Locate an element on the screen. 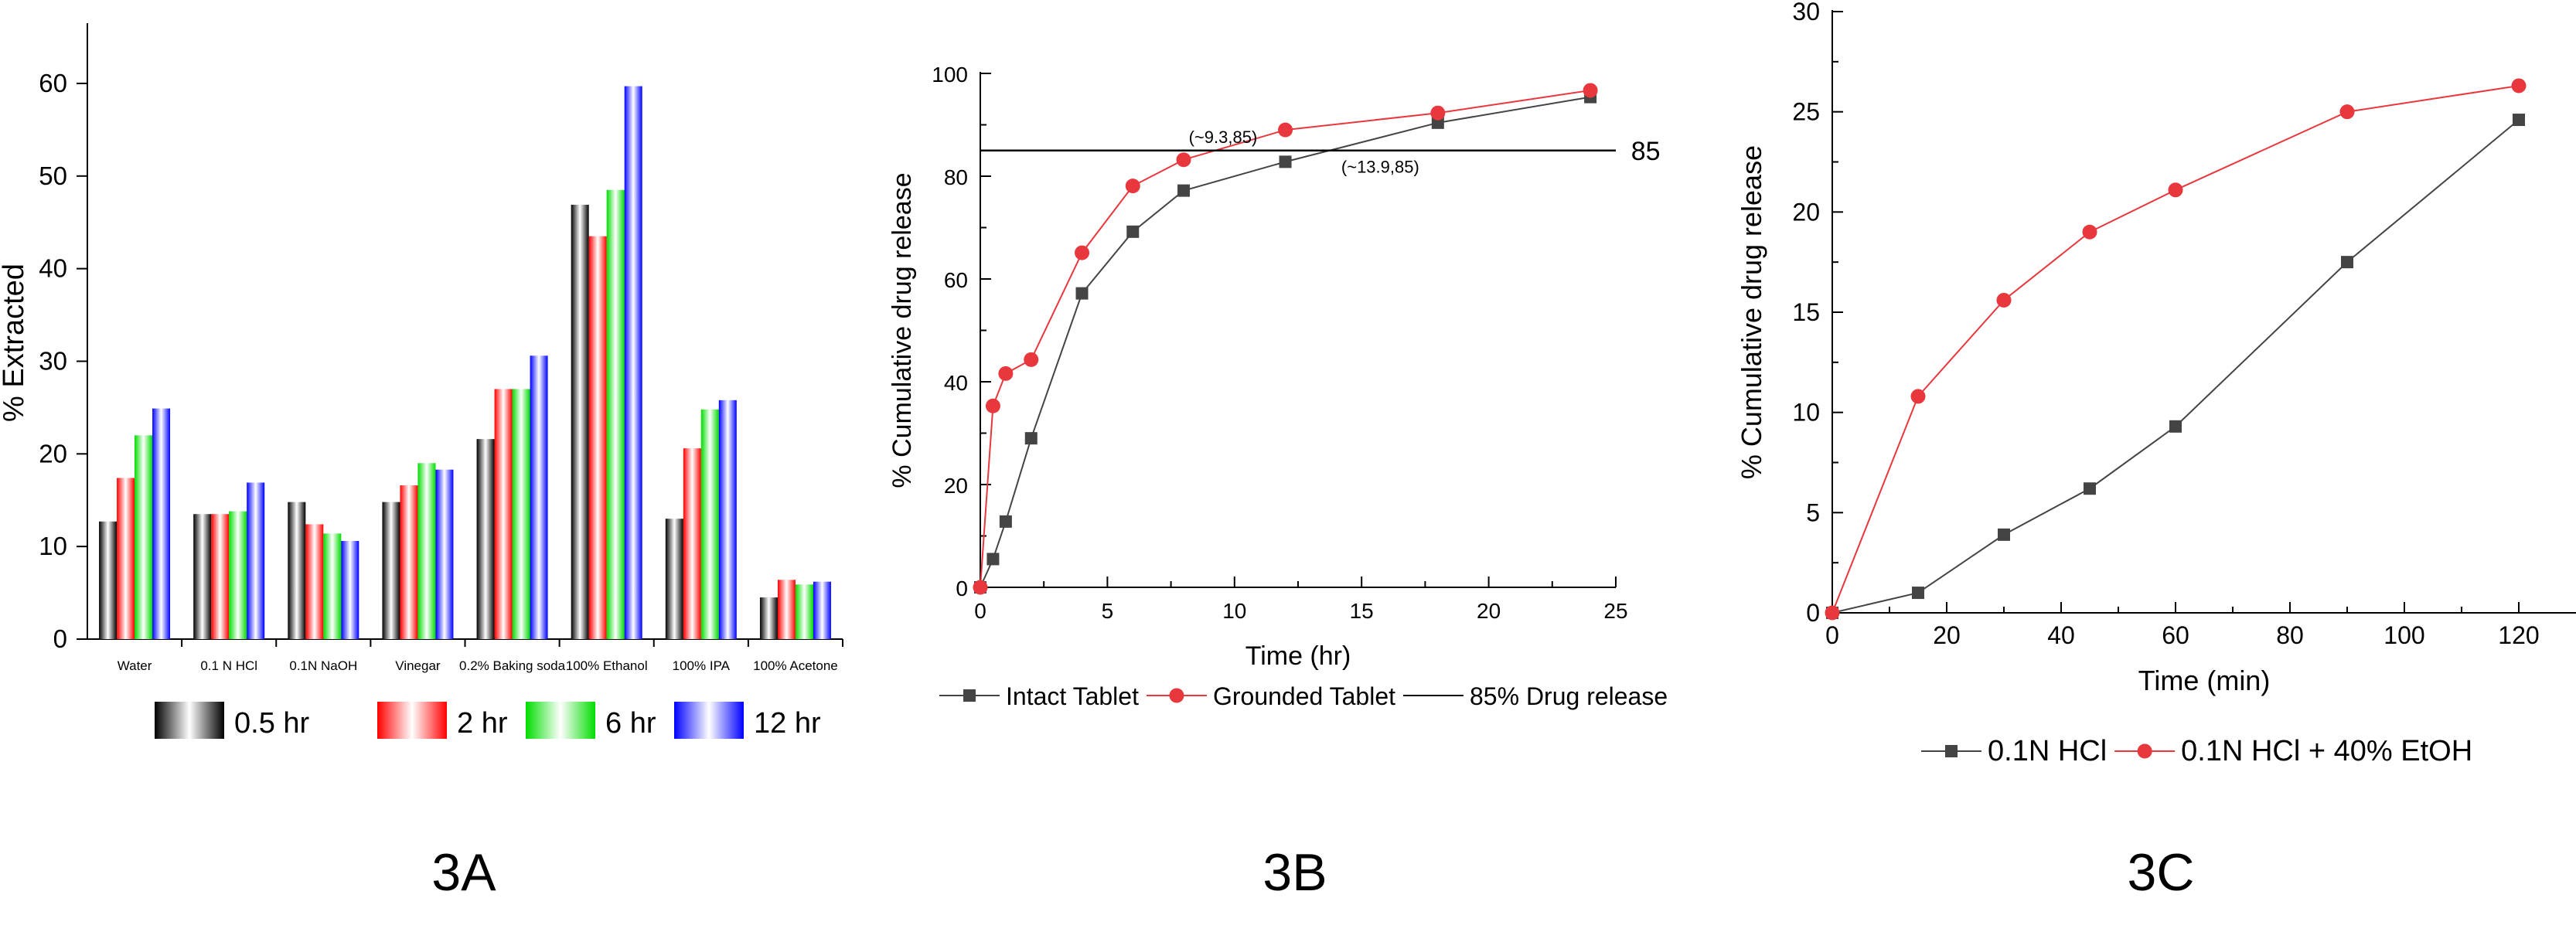 The image size is (2576, 949). x-tick-label: 120 is located at coordinates (2518, 635).